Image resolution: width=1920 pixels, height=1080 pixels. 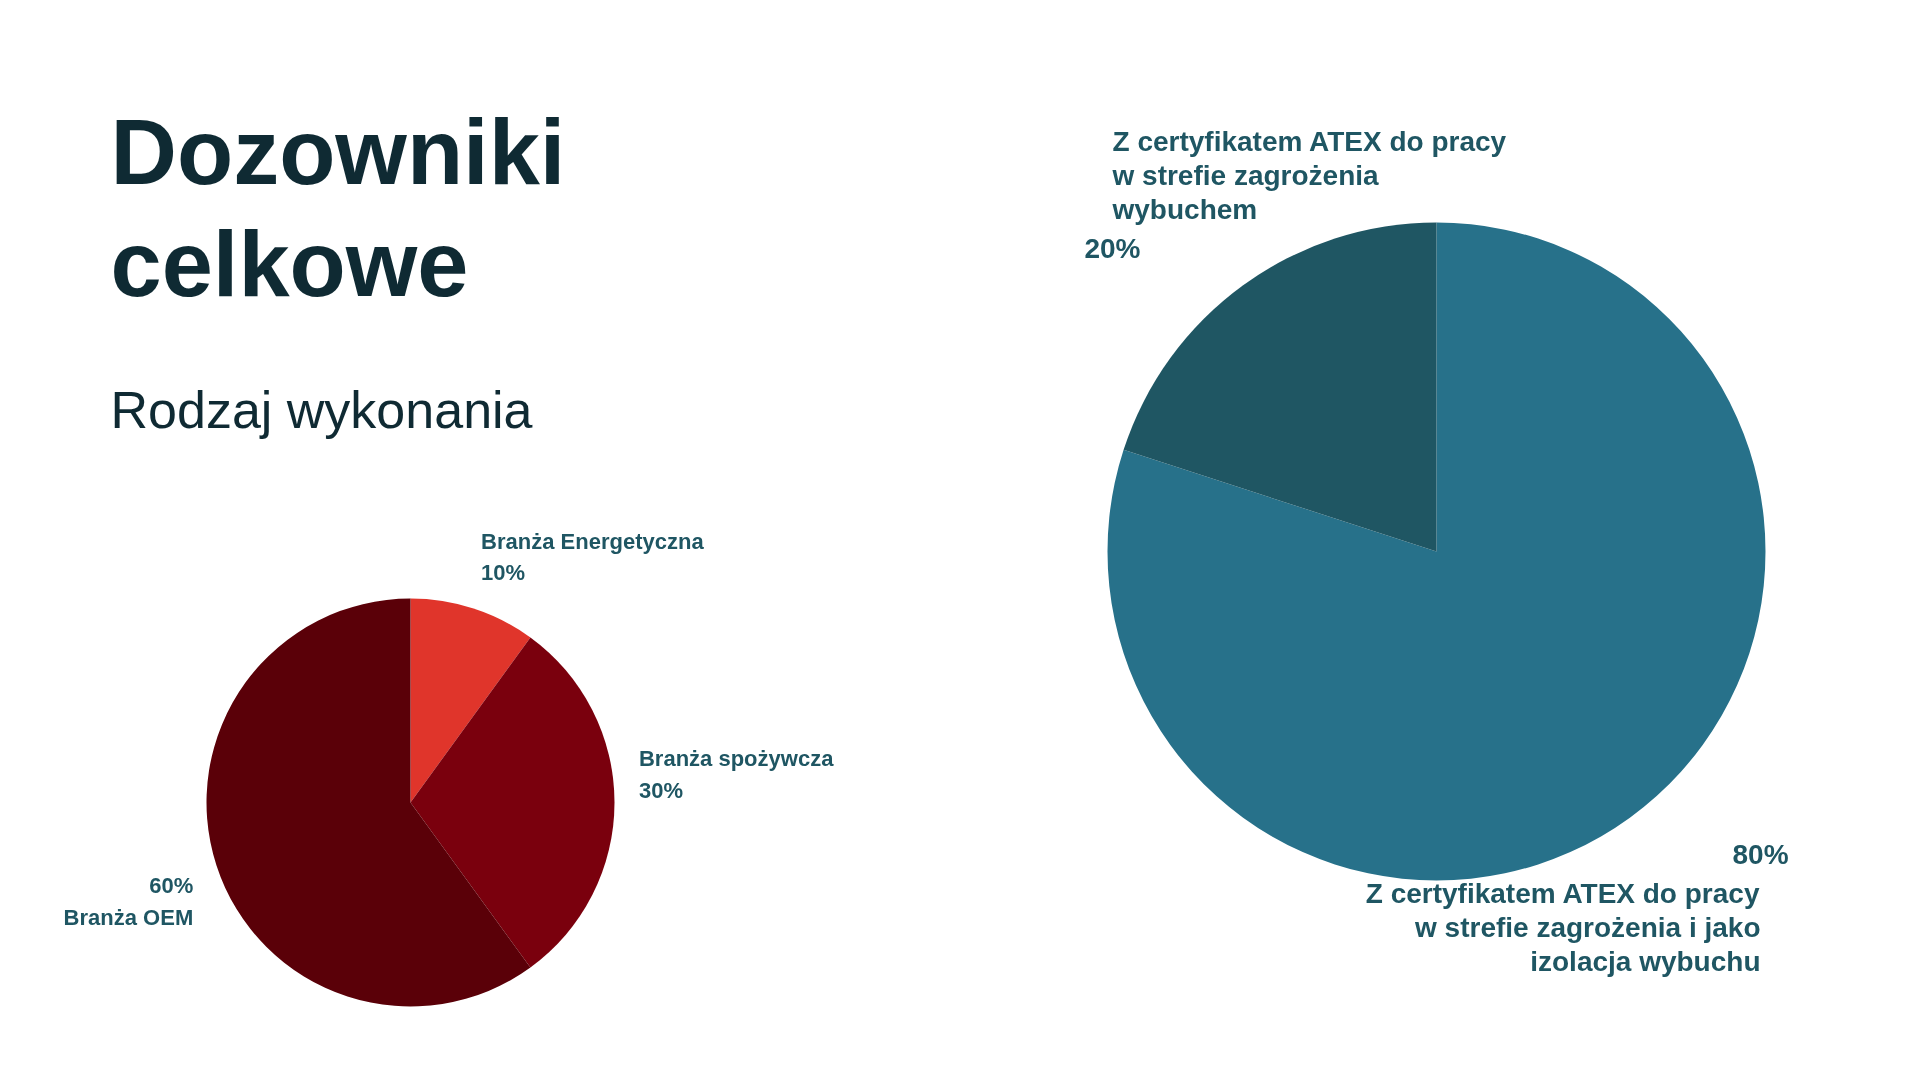 I want to click on data-label: 80%, so click(x=1760, y=854).